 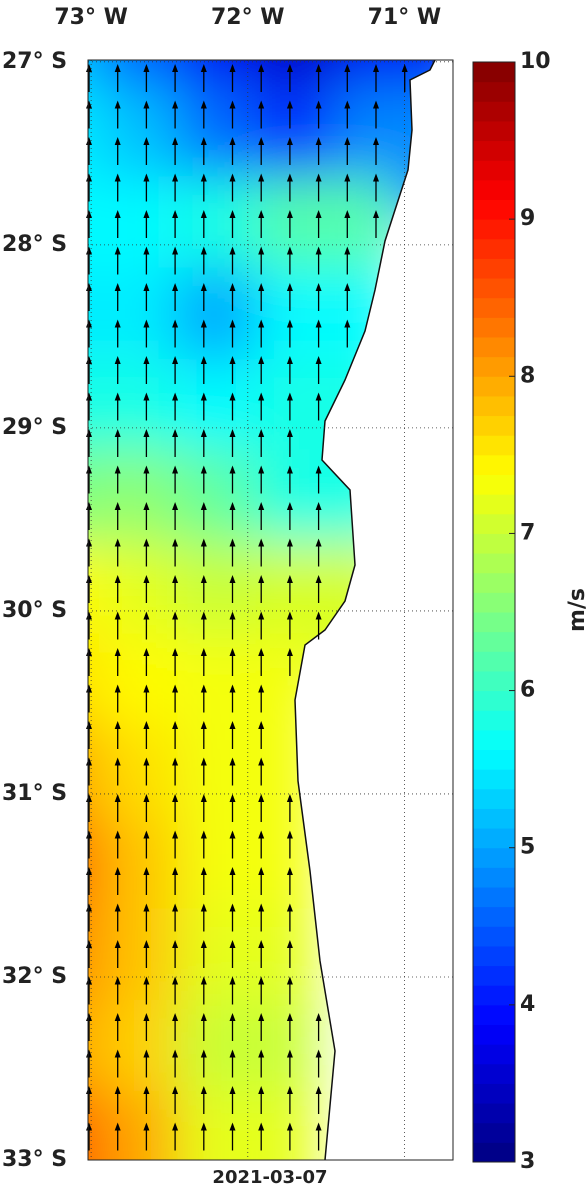 I want to click on colorbar-tick-label: 10, so click(x=535, y=61).